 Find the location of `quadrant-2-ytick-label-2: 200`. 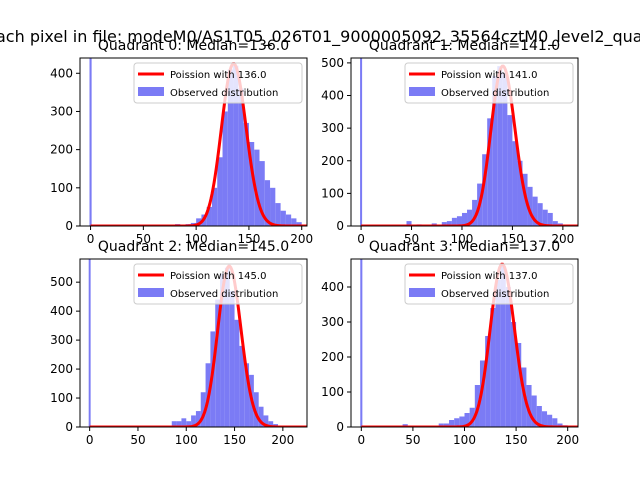

quadrant-2-ytick-label-2: 200 is located at coordinates (61, 369).